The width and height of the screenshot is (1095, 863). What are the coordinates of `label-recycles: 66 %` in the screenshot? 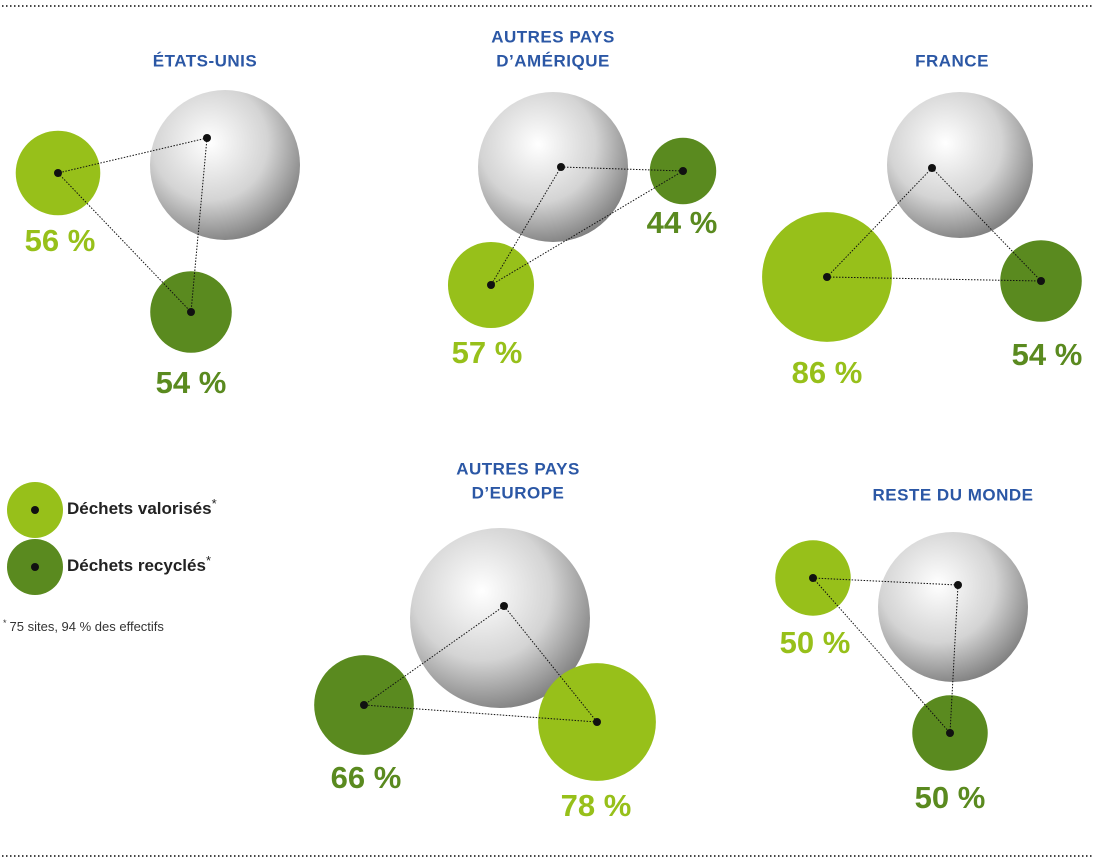 It's located at (366, 777).